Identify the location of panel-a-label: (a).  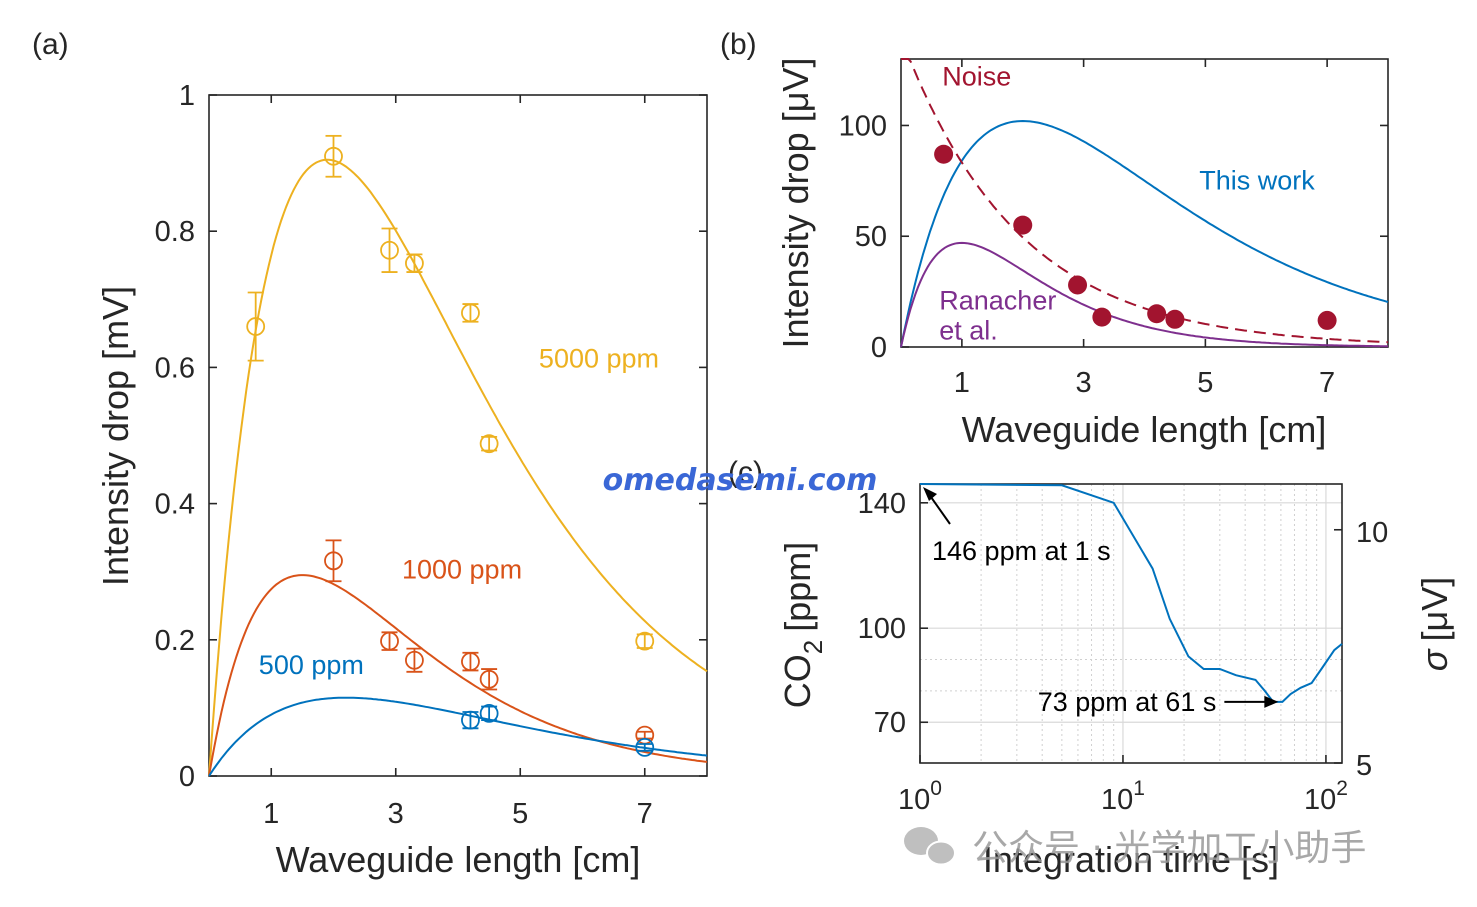
(50, 44).